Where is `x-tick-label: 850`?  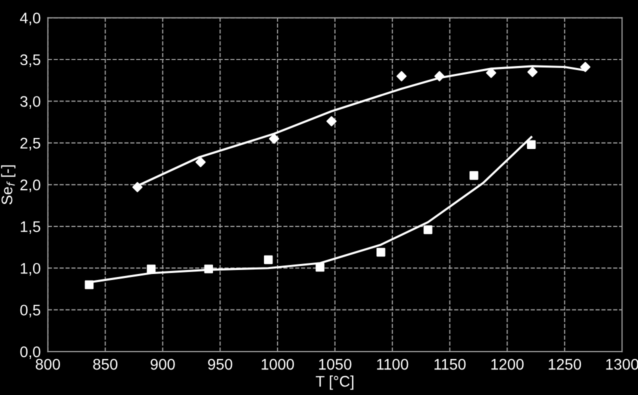 x-tick-label: 850 is located at coordinates (105, 364).